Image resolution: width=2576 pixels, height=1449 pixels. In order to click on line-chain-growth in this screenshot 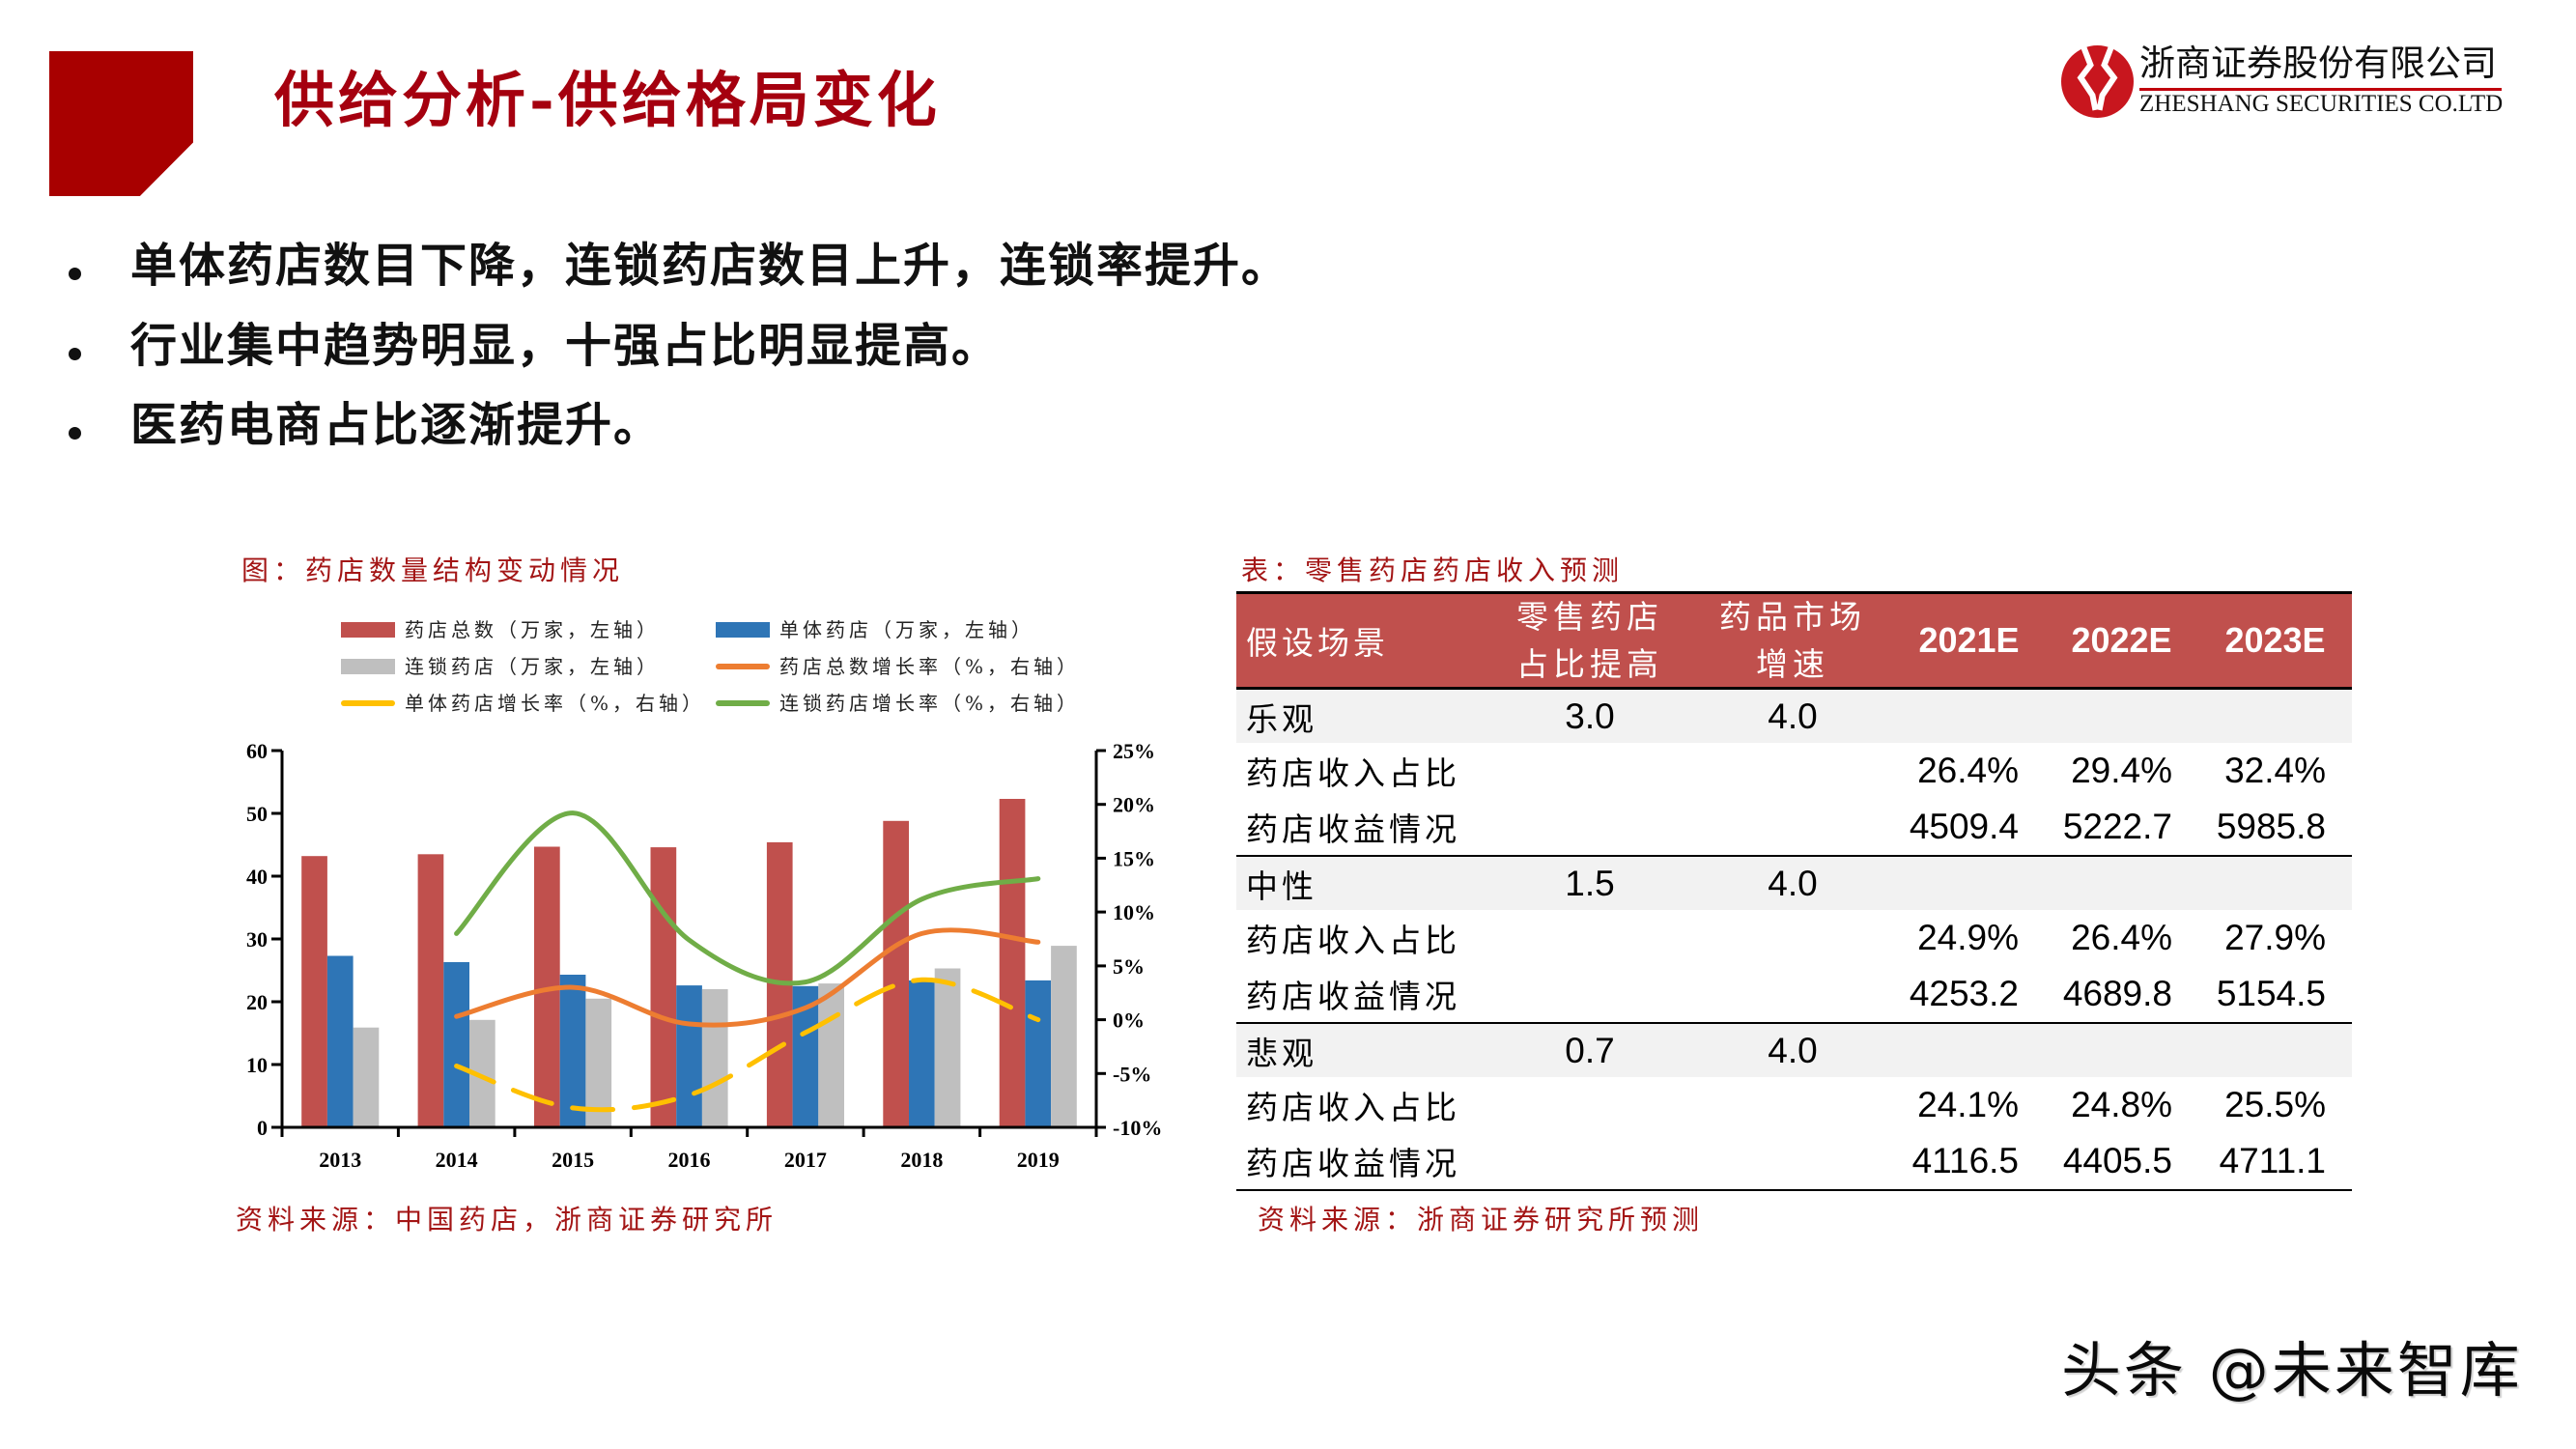, I will do `click(747, 898)`.